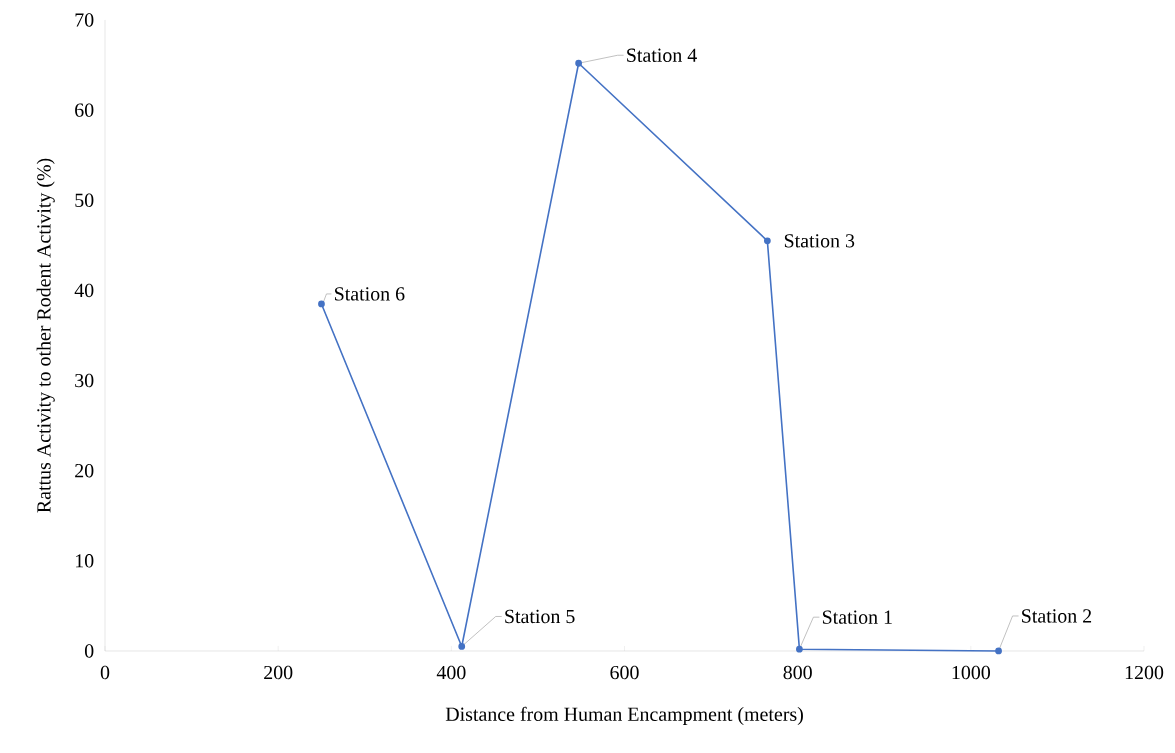 This screenshot has height=753, width=1175. I want to click on x-tick-label: 200, so click(278, 672).